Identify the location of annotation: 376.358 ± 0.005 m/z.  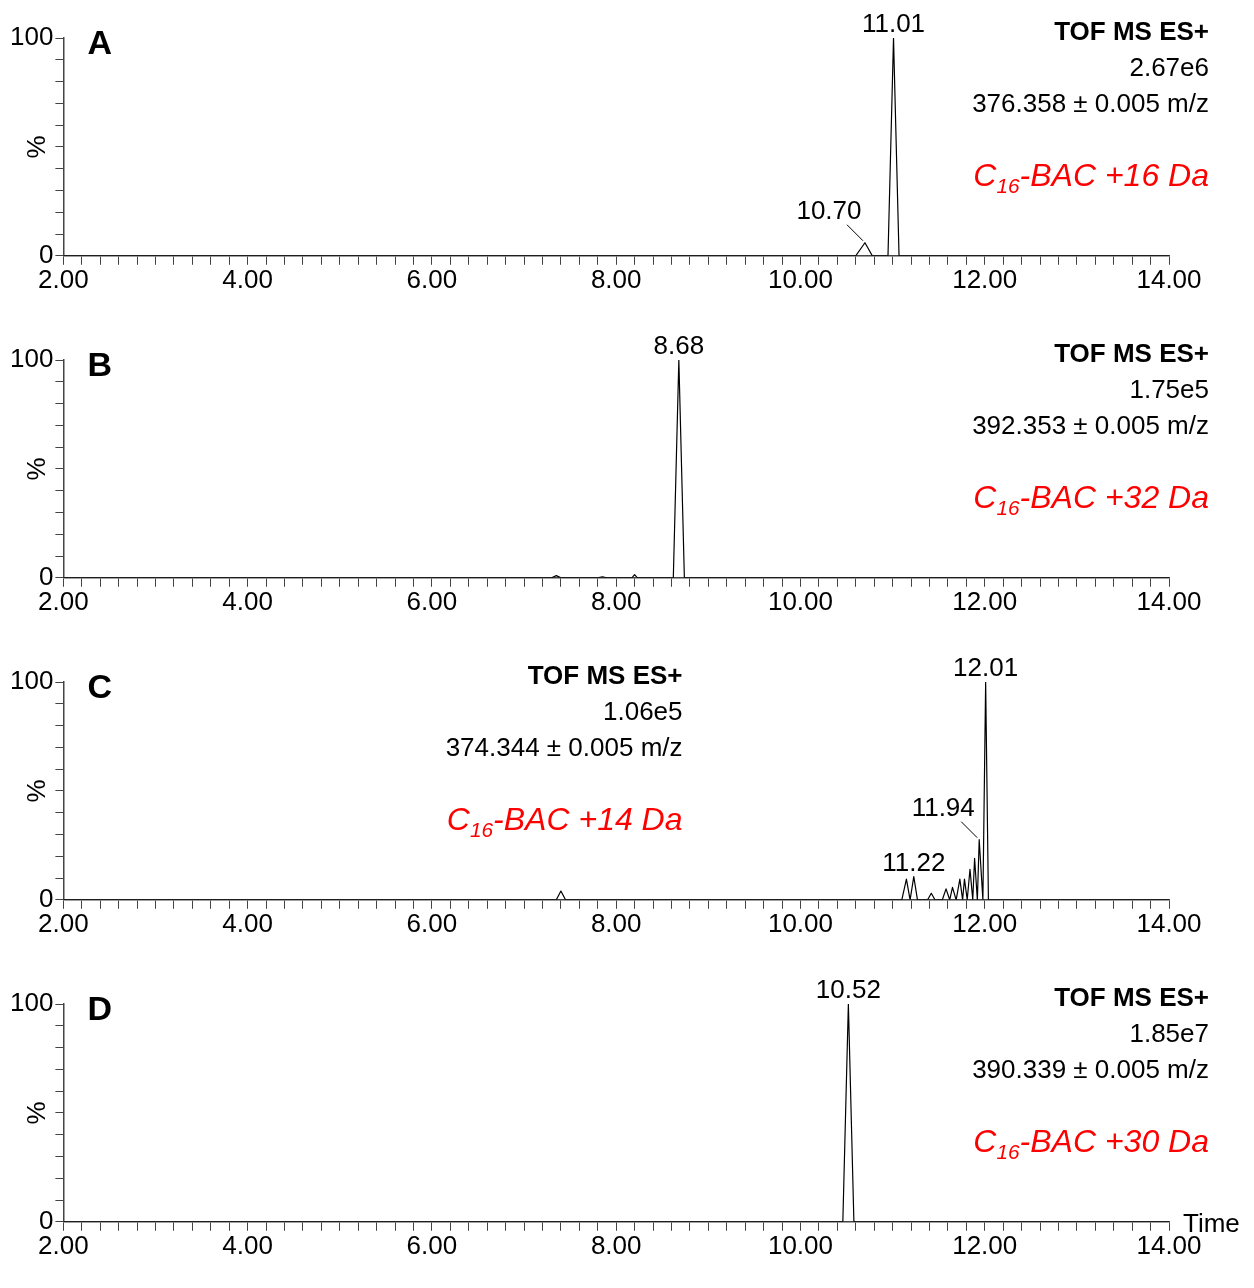
(1091, 103).